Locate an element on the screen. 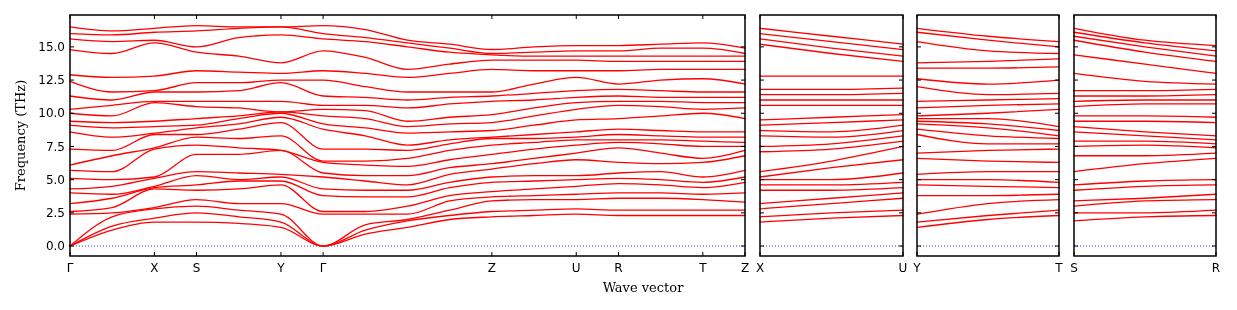  y-axis-title: Frequency (THz) is located at coordinates (20, 135).